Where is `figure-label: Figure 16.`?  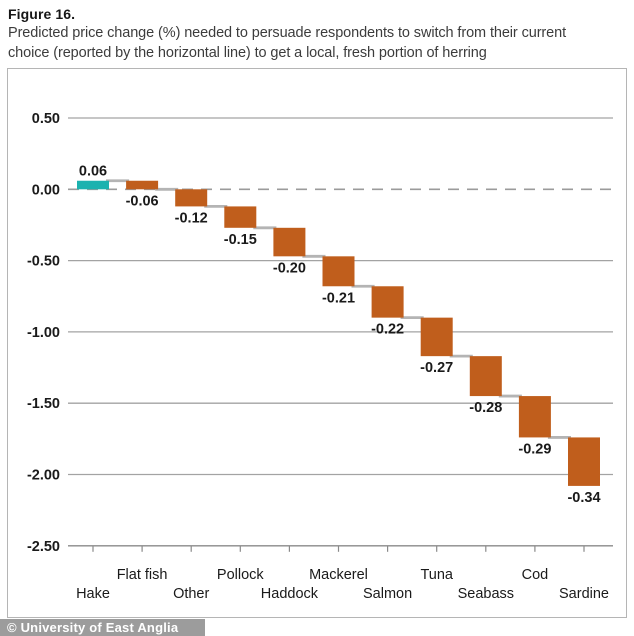
figure-label: Figure 16. is located at coordinates (42, 14).